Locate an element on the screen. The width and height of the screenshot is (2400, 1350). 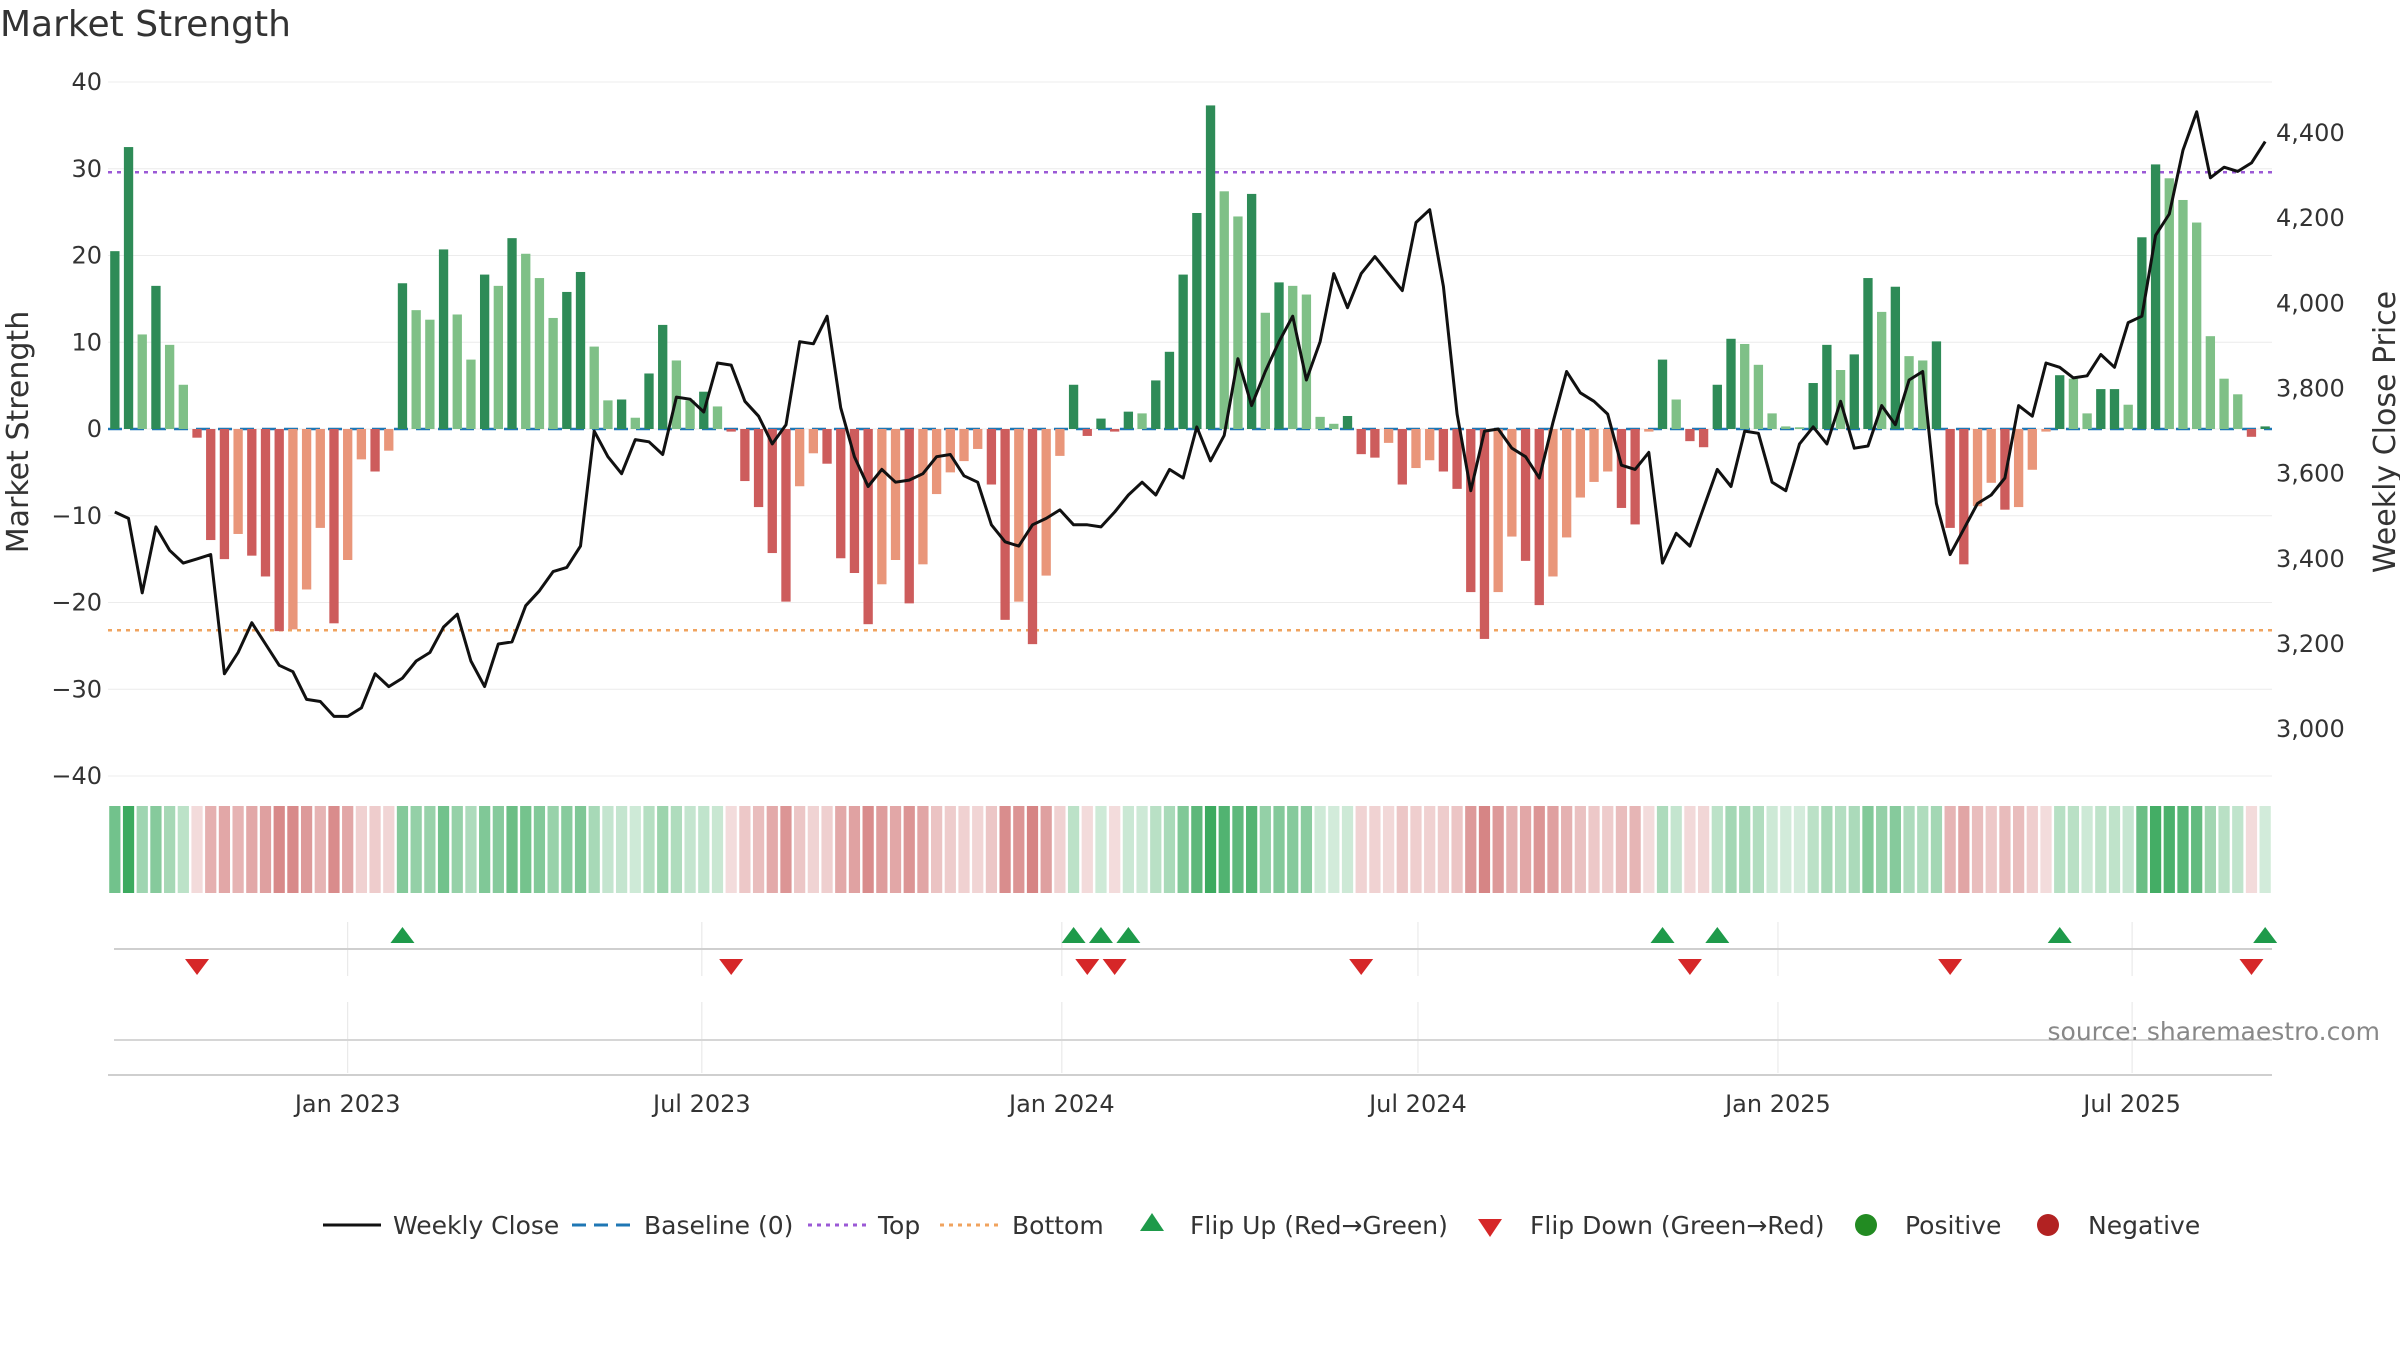
legend-baseline-label: Baseline (0) is located at coordinates (718, 1225).